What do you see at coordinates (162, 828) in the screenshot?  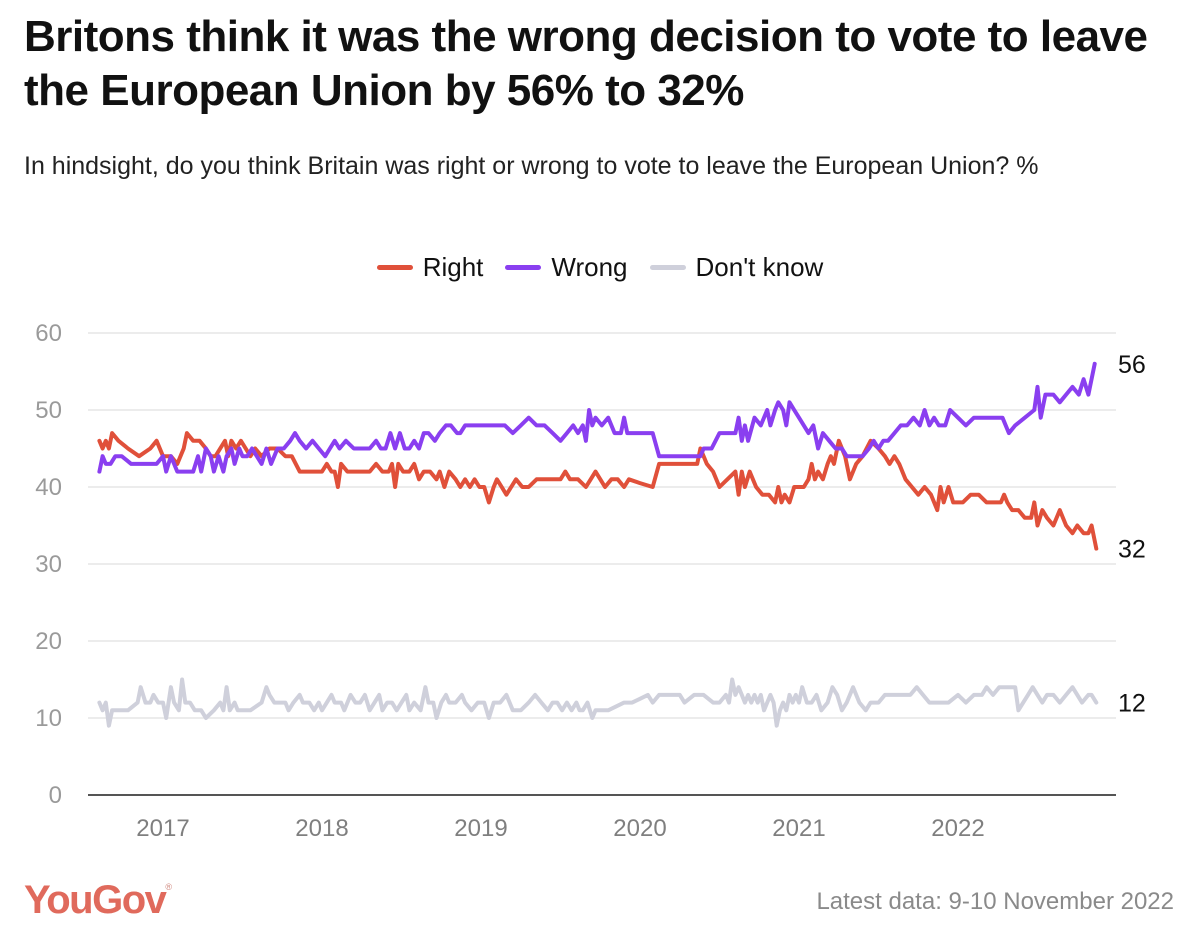 I see `x-tick-label-2017: 2017` at bounding box center [162, 828].